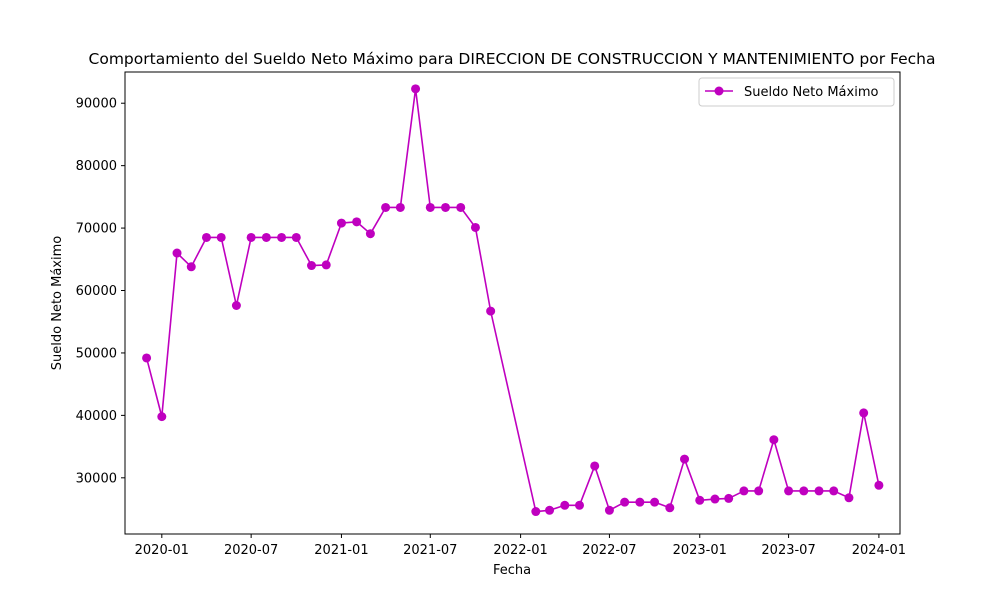 The width and height of the screenshot is (1000, 600). I want to click on y-tick-label: 70000, so click(96, 229).